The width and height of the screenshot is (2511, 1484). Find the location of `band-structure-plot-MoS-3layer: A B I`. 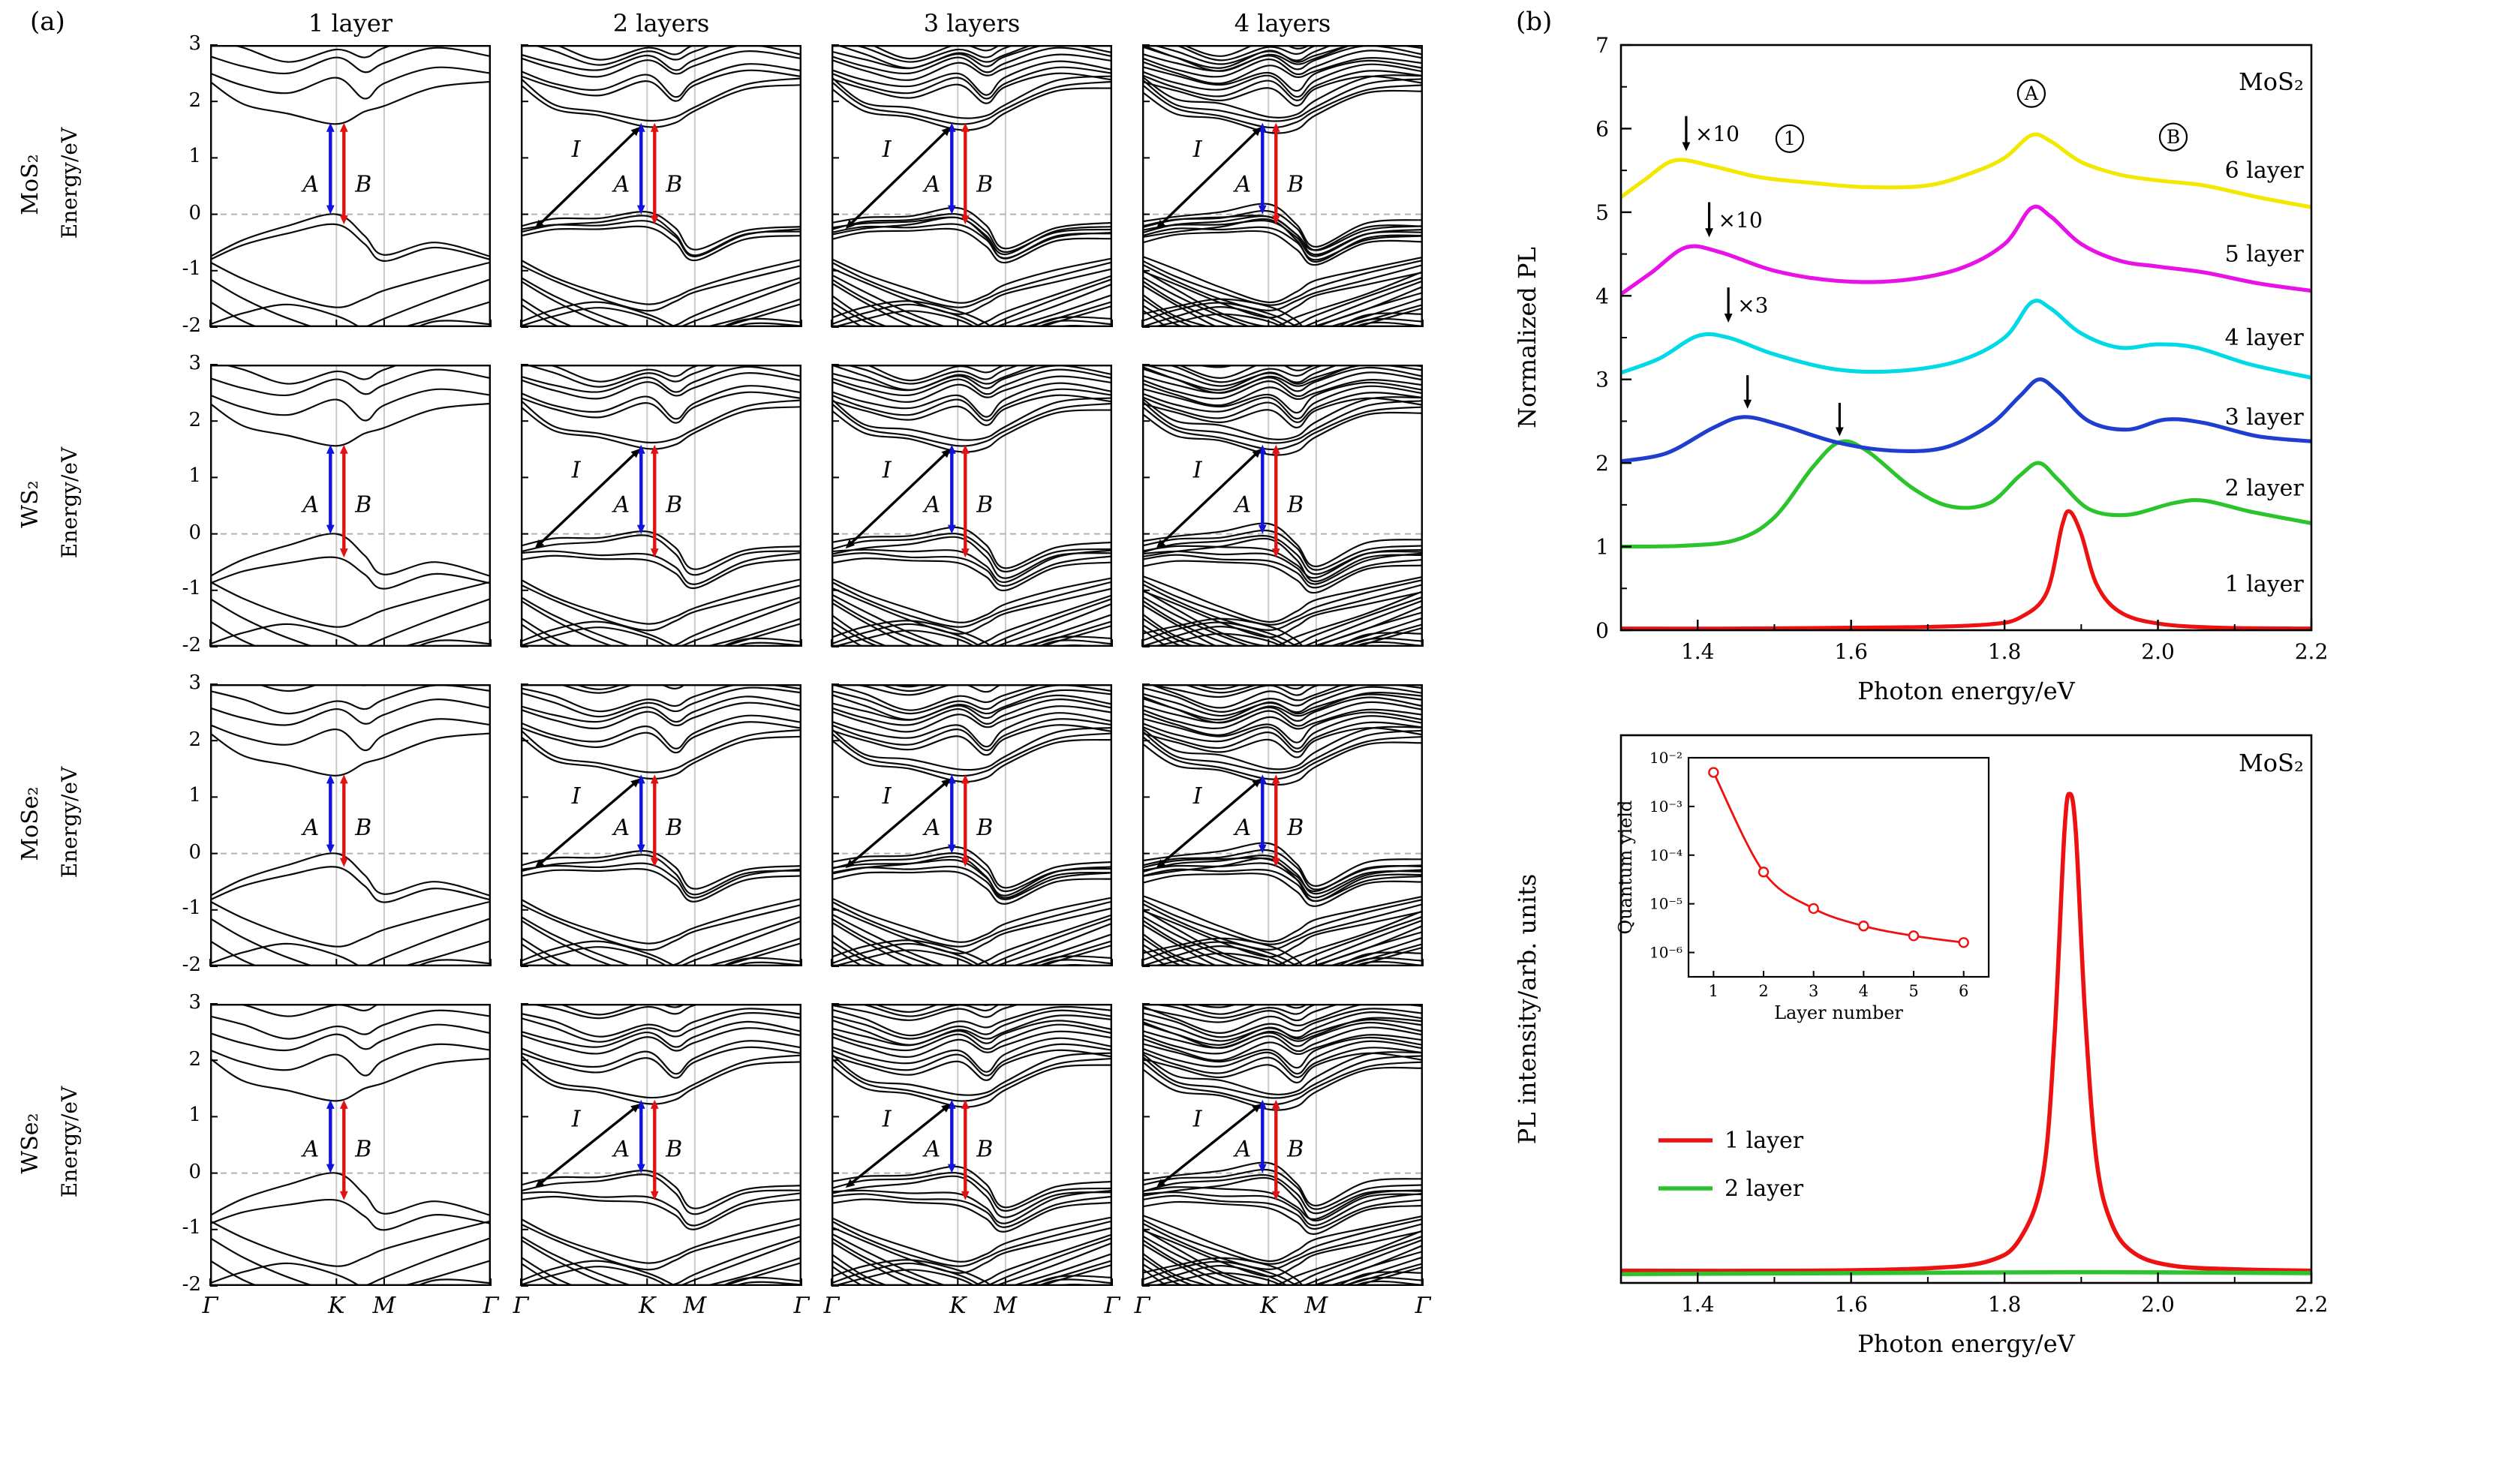

band-structure-plot-MoS-3layer: A B I is located at coordinates (972, 186).